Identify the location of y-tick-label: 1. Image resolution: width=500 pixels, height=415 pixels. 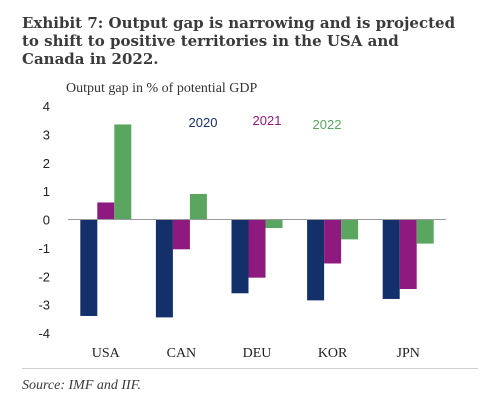
(46, 191).